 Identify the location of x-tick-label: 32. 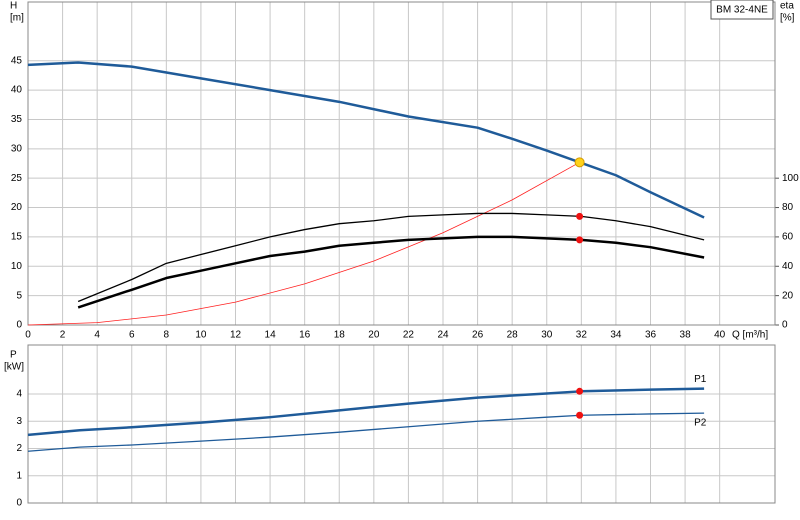
(582, 335).